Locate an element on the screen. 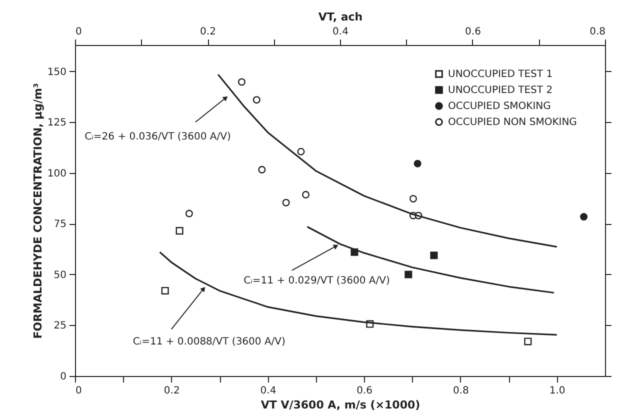  y-tick-label: 25 is located at coordinates (60, 326).